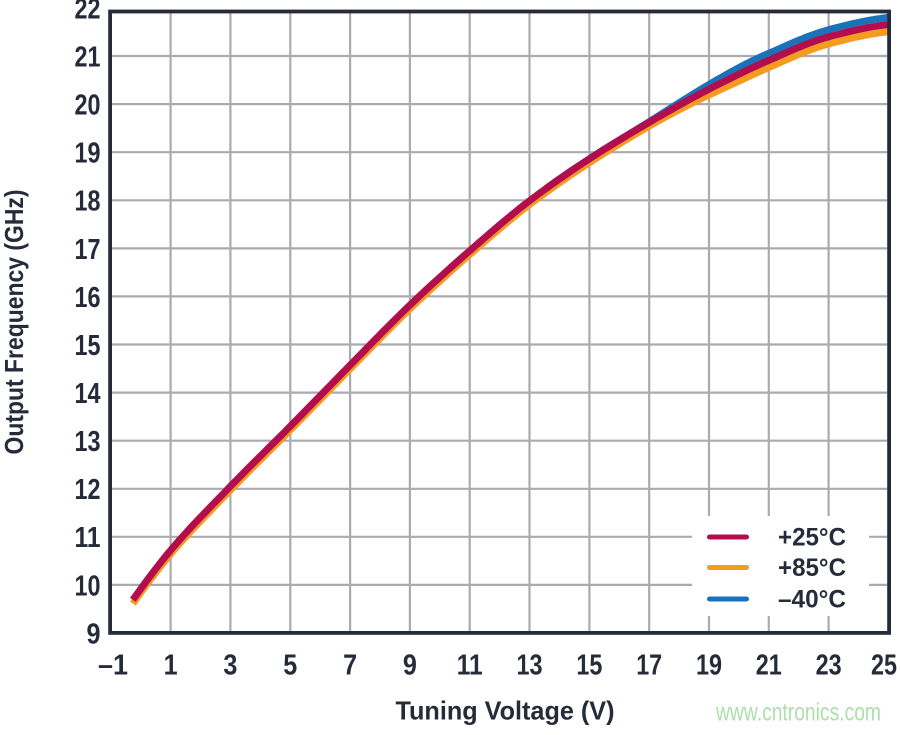 This screenshot has width=900, height=735. Describe the element at coordinates (829, 666) in the screenshot. I see `svg-text: 23` at that location.